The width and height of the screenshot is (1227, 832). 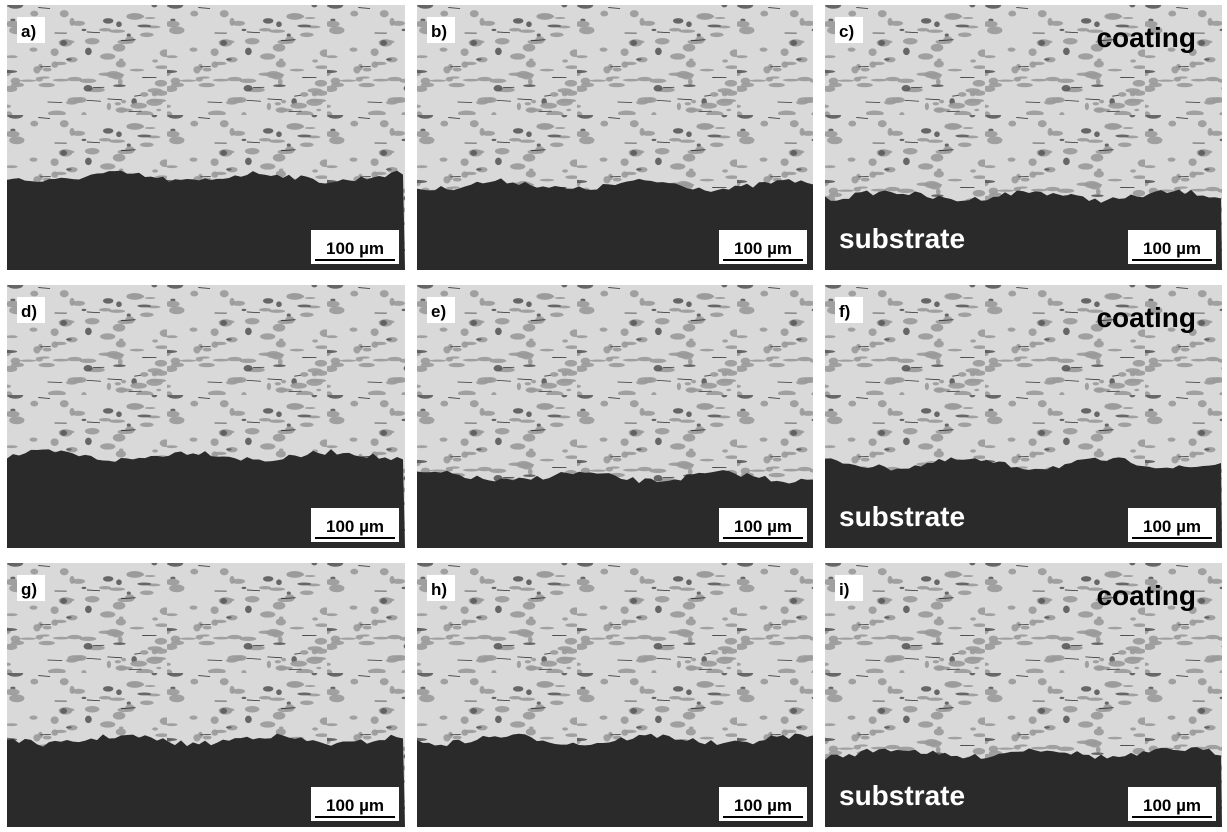 What do you see at coordinates (206, 695) in the screenshot?
I see `micrograph-panel: g) 100 µm` at bounding box center [206, 695].